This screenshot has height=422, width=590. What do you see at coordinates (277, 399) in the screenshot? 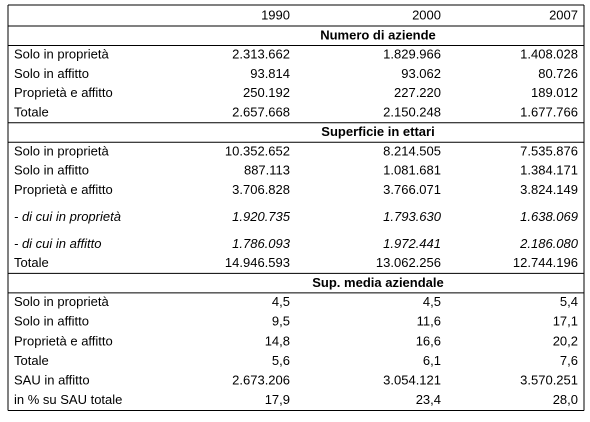
I see `cell-value: 17,9` at bounding box center [277, 399].